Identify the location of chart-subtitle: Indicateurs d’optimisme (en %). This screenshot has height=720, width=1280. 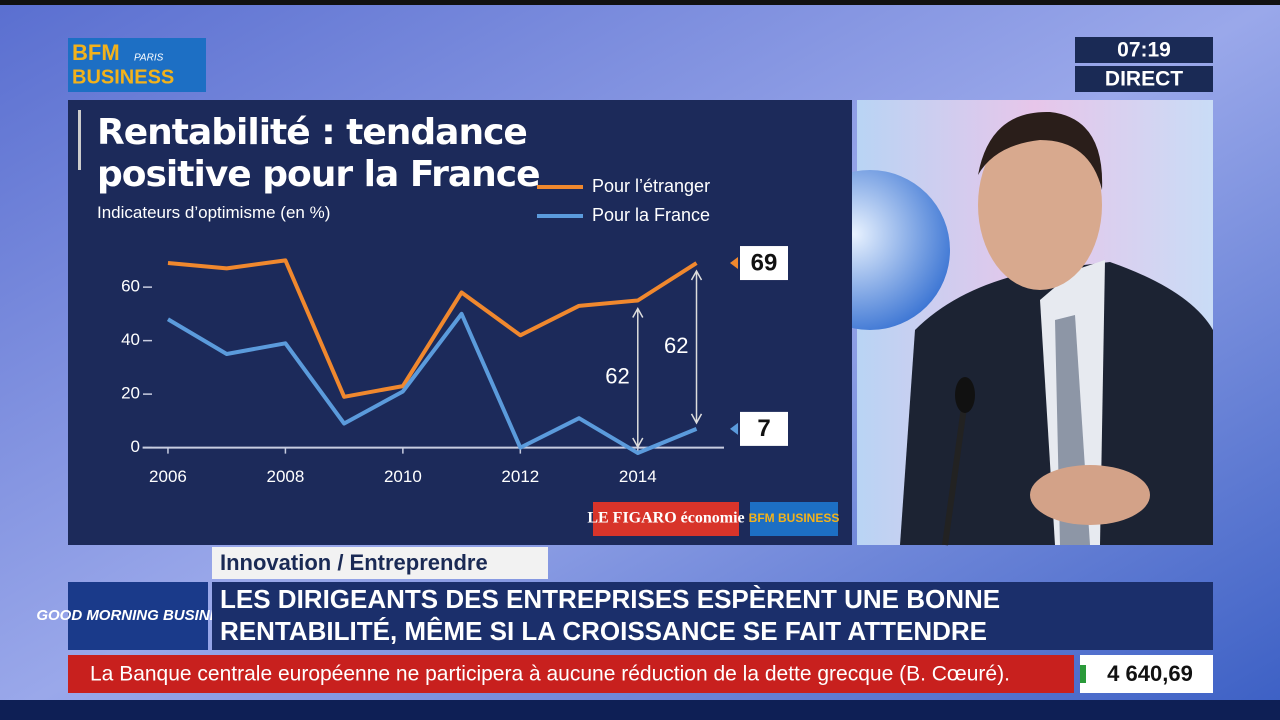
(214, 212).